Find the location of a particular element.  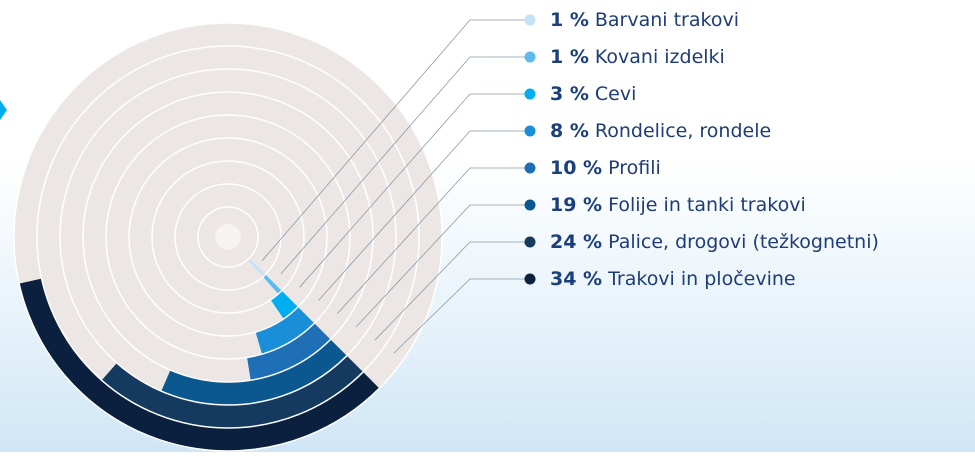

ring-separator is located at coordinates (228, 237).